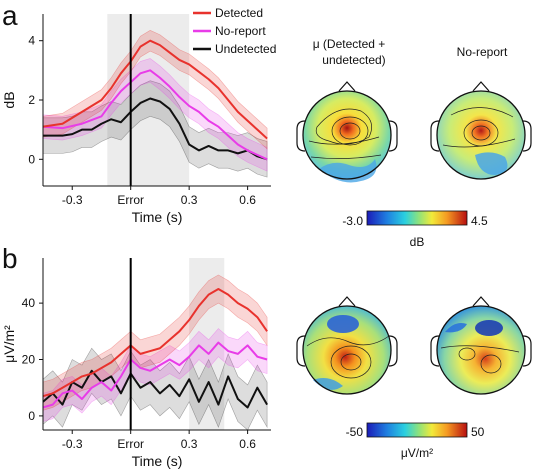 The height and width of the screenshot is (473, 538). I want to click on series-line-no-report-a, so click(155, 115).